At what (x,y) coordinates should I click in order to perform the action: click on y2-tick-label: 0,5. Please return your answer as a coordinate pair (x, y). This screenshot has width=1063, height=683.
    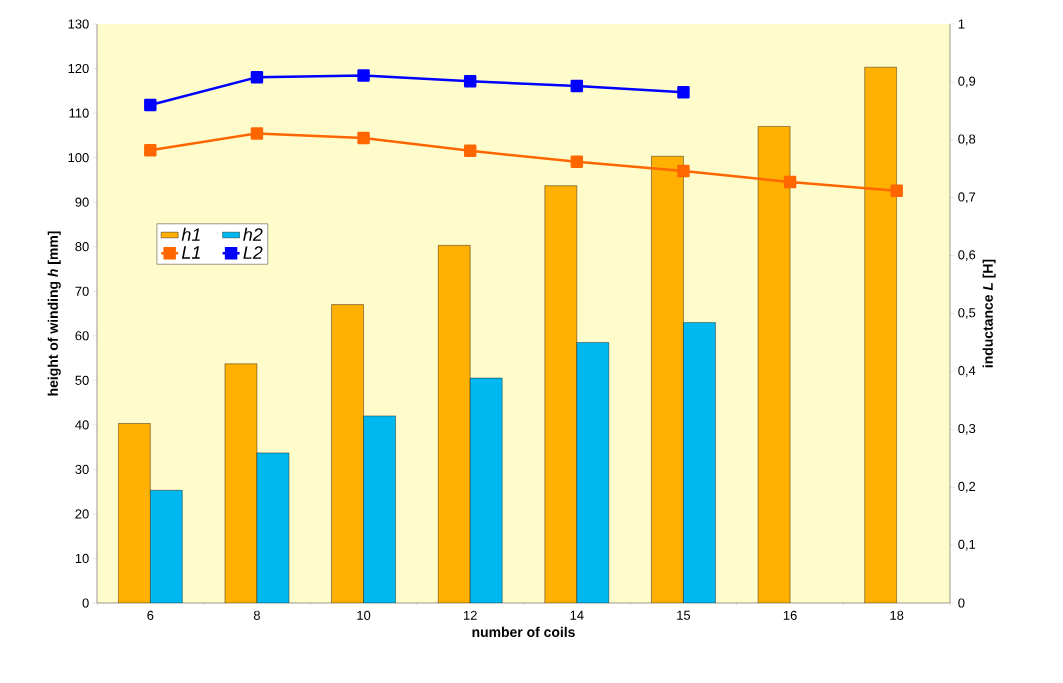
    Looking at the image, I should click on (967, 313).